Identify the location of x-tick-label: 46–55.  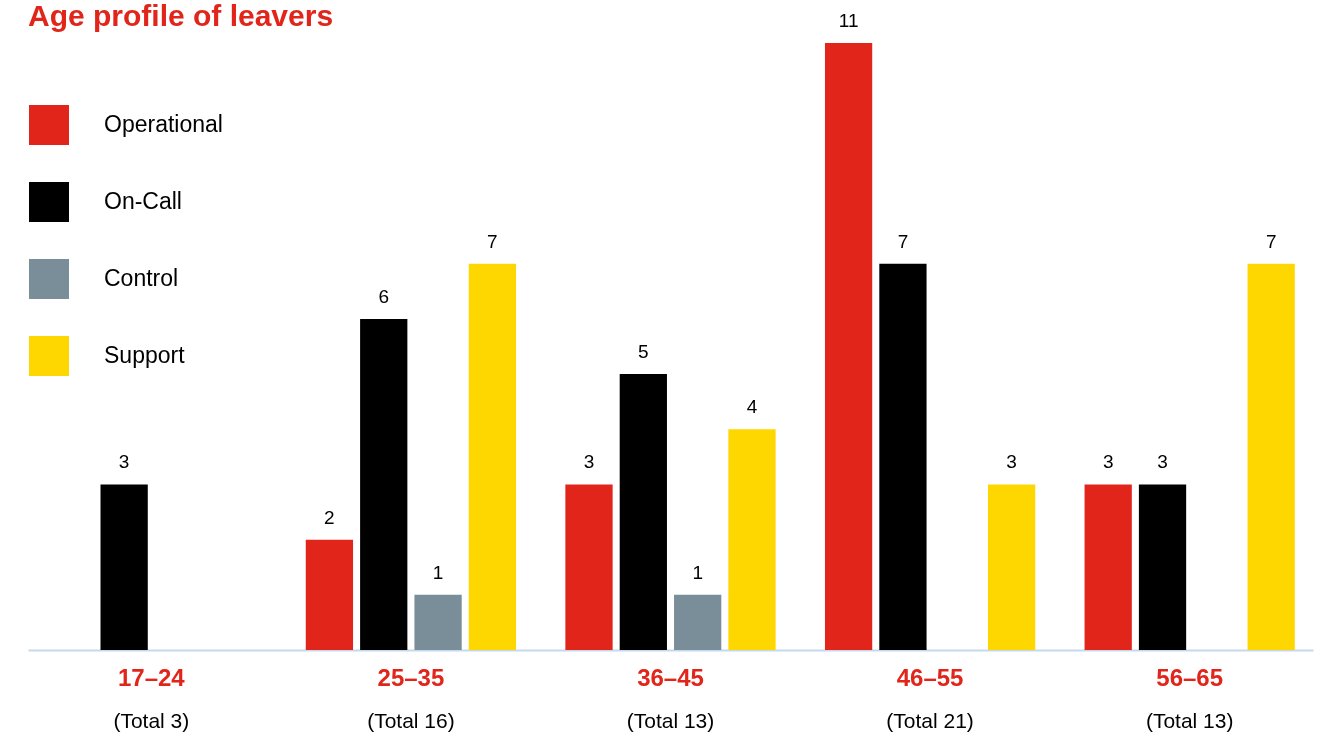
(930, 677).